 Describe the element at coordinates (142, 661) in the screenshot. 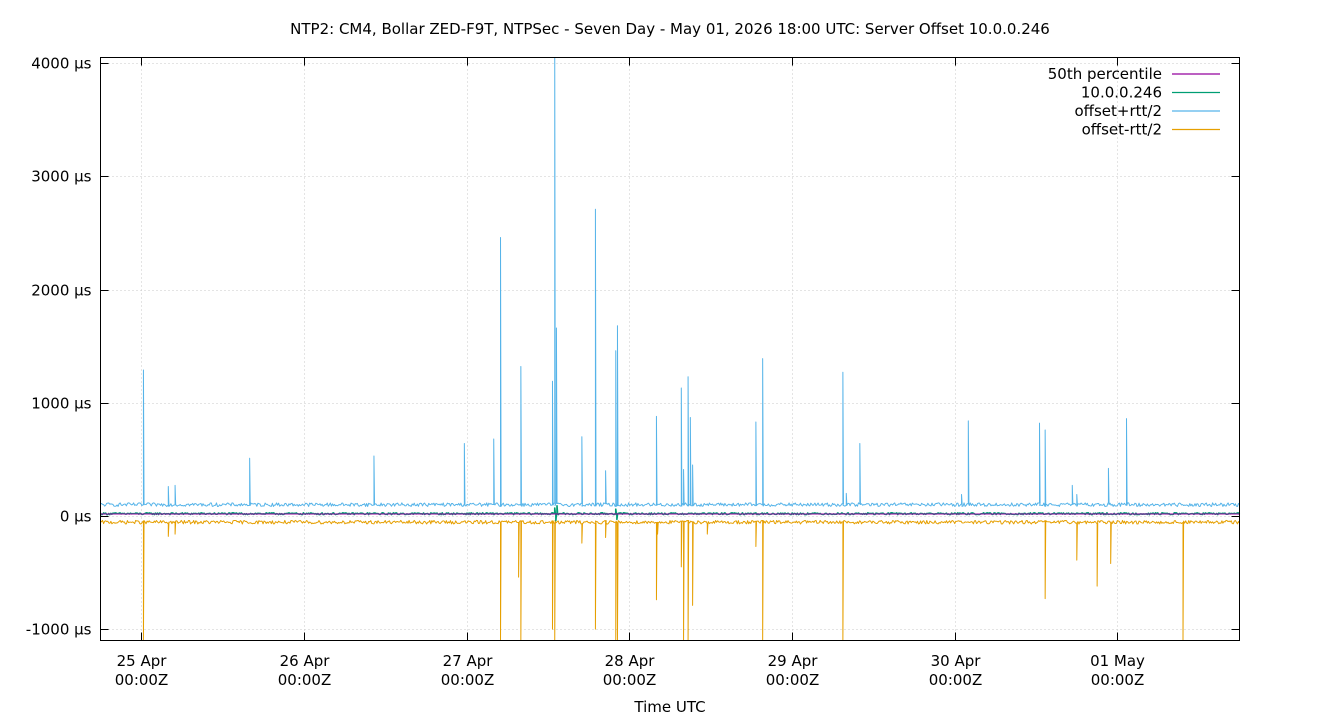

I see `x-tick-label-date: 25 Apr` at that location.